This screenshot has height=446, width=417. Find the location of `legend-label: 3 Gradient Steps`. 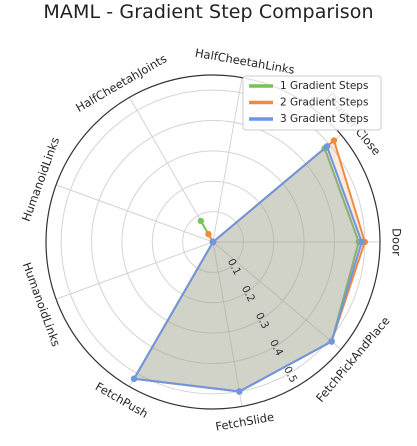

legend-label: 3 Gradient Steps is located at coordinates (324, 119).